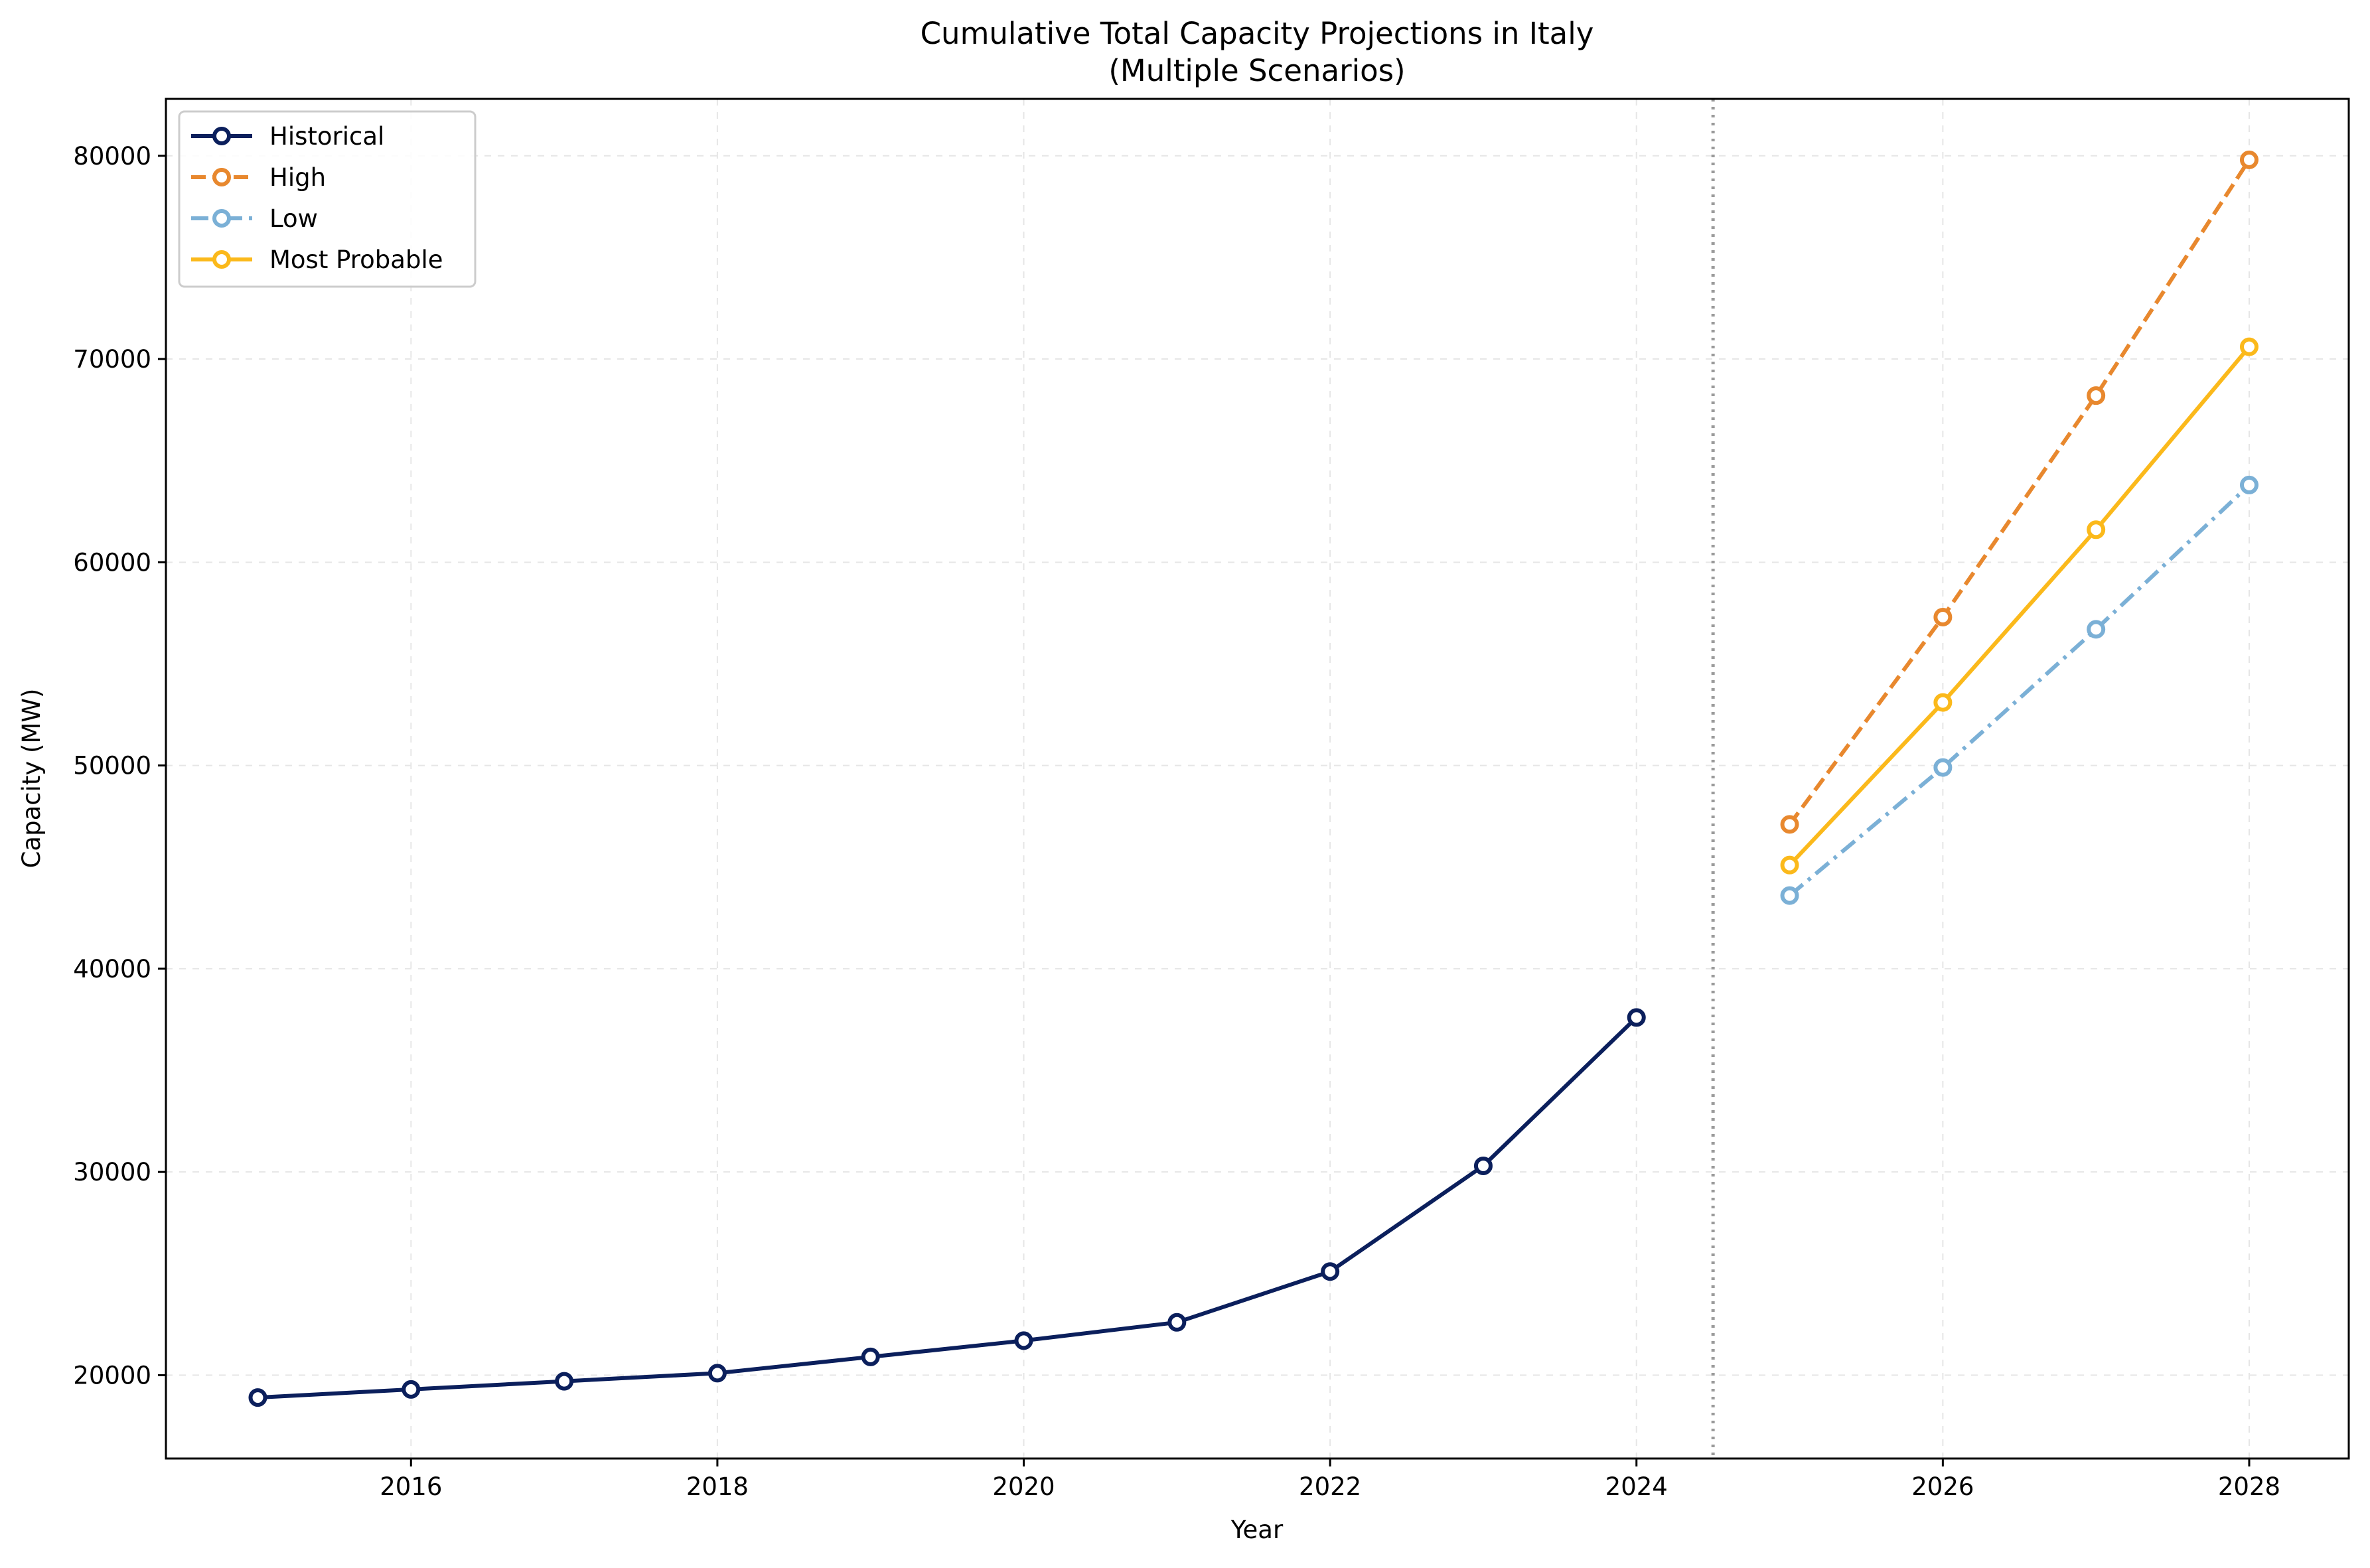  Describe the element at coordinates (1257, 1530) in the screenshot. I see `x-axis-label: Year` at that location.